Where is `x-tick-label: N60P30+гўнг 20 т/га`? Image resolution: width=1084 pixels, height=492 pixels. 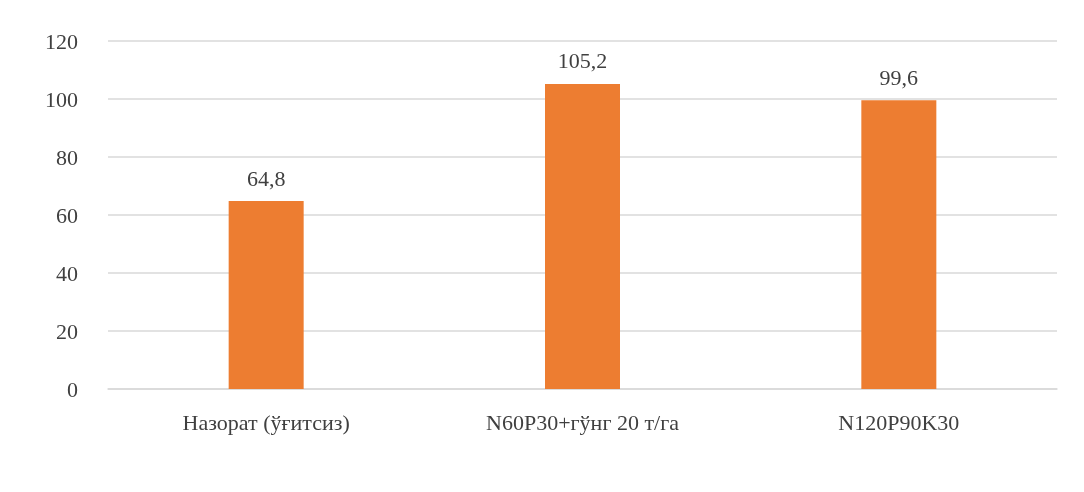 x-tick-label: N60P30+гўнг 20 т/га is located at coordinates (583, 422).